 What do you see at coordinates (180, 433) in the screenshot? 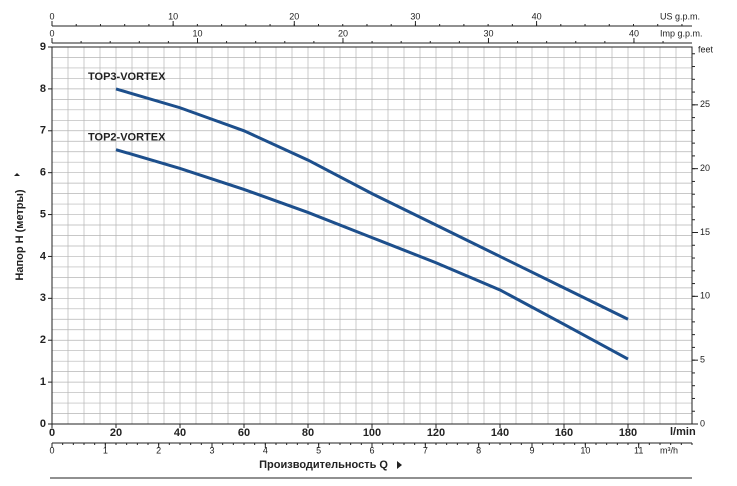
I see `x-tick-label: 40` at bounding box center [180, 433].